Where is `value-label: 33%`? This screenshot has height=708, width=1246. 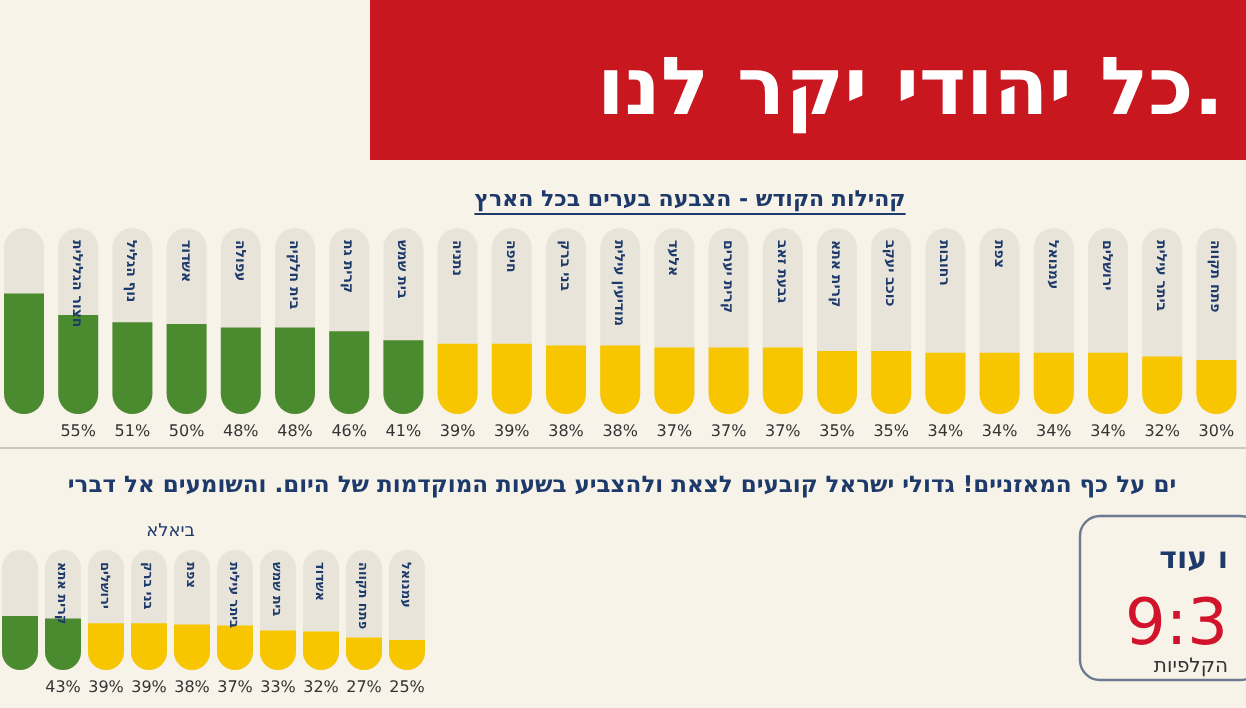
value-label: 33% is located at coordinates (278, 687).